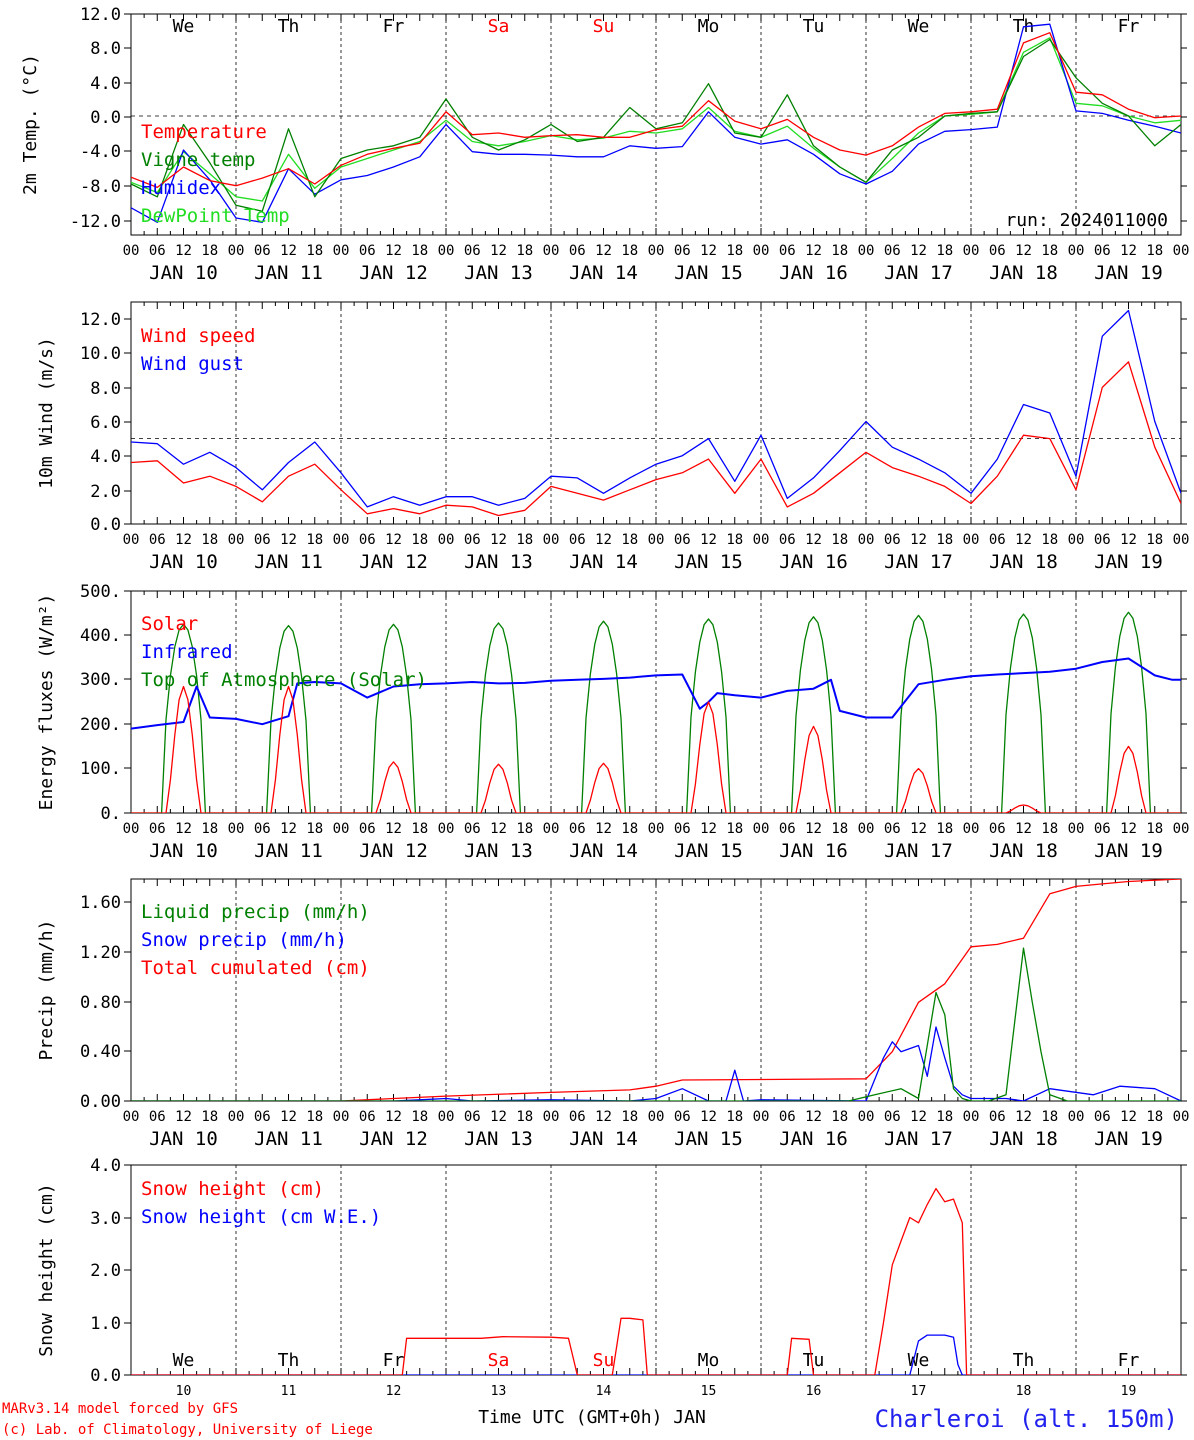  I want to click on y-tick-label: 8.0, so click(105, 389).